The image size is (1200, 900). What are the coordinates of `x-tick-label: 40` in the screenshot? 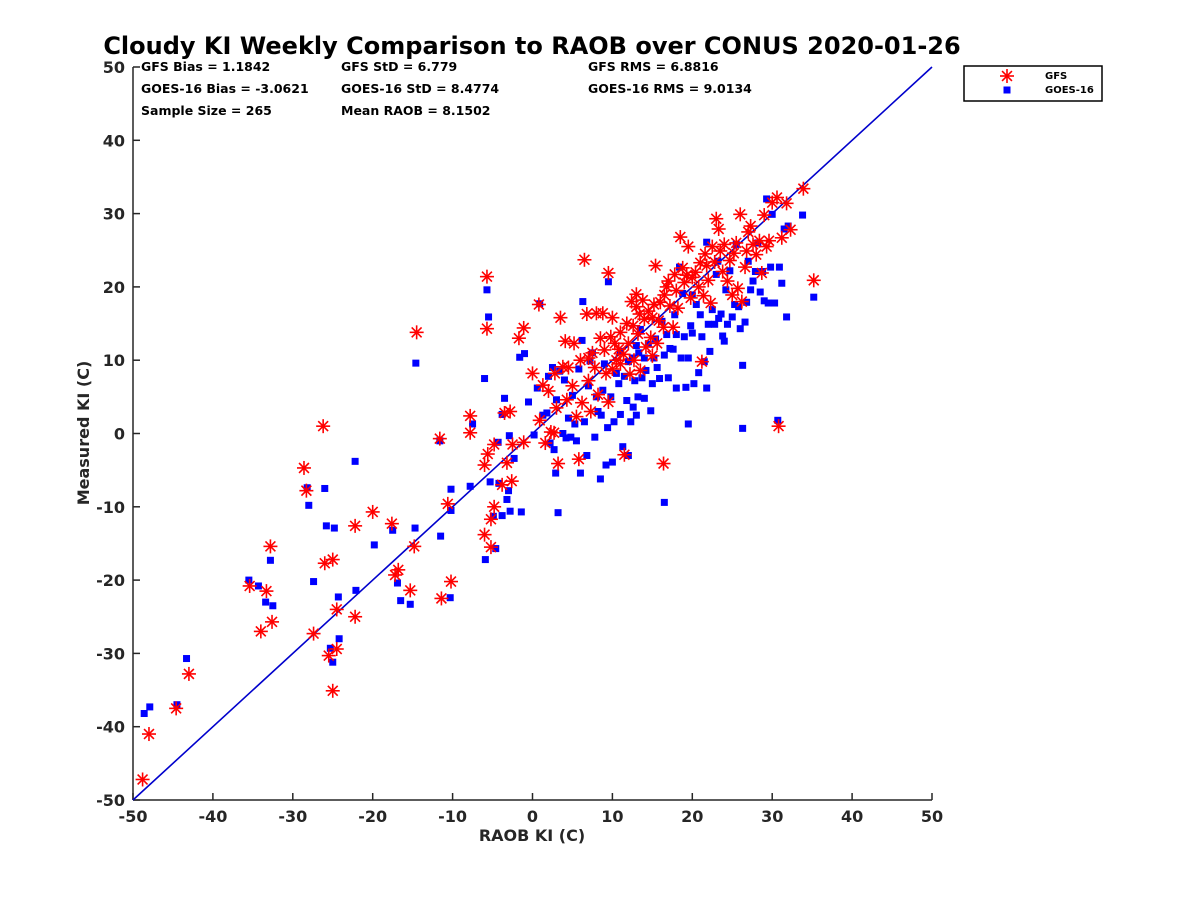 It's located at (852, 816).